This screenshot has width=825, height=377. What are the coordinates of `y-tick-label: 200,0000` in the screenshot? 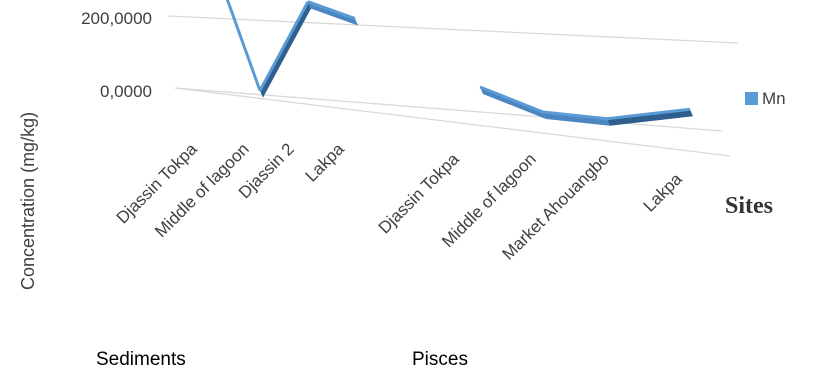 It's located at (116, 18).